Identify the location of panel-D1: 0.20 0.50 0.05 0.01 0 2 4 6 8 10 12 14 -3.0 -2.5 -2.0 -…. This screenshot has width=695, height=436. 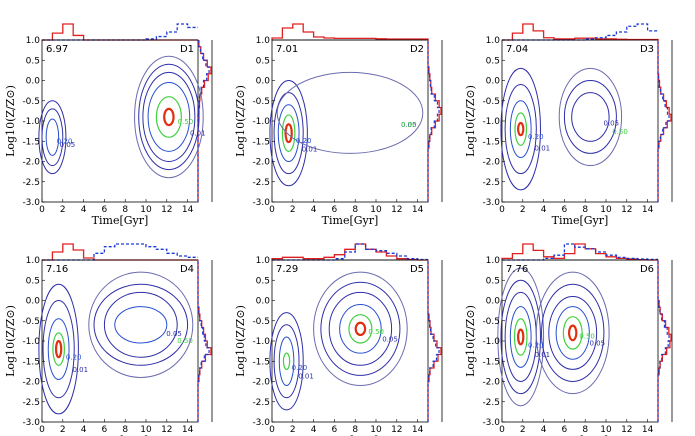
(108, 125).